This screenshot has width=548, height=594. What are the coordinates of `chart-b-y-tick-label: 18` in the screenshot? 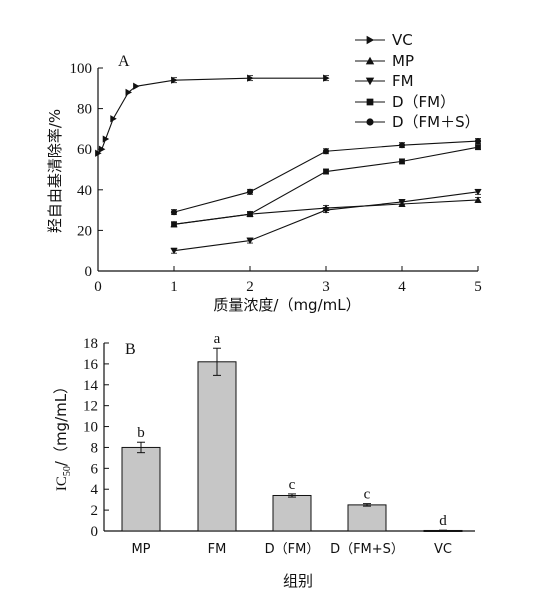 It's located at (90, 344).